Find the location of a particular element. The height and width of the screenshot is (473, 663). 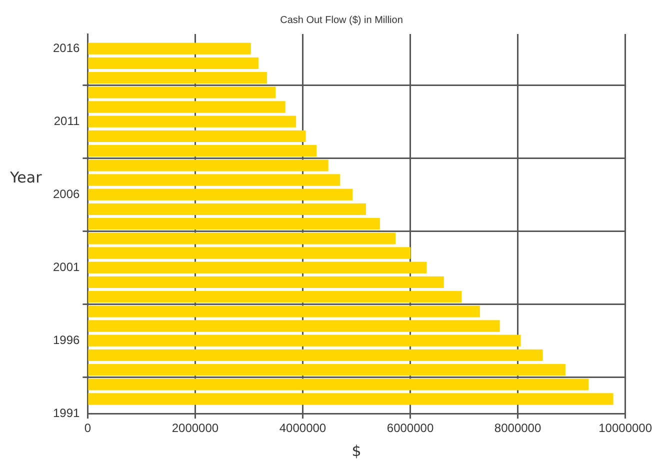

chart-title: Cash Out Flow ($) in Million is located at coordinates (341, 20).